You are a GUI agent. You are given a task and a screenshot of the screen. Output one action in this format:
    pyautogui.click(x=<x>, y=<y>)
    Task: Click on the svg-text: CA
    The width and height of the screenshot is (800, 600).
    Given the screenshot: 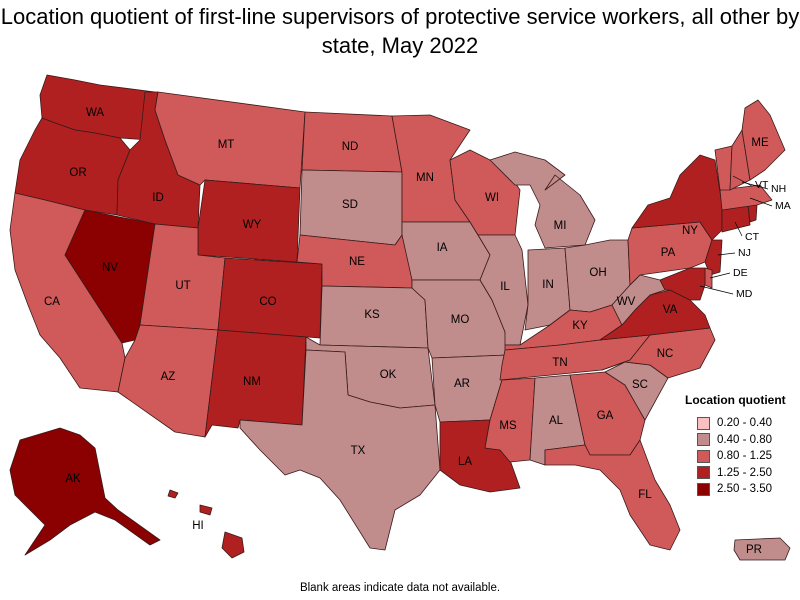 What is the action you would take?
    pyautogui.click(x=52, y=302)
    